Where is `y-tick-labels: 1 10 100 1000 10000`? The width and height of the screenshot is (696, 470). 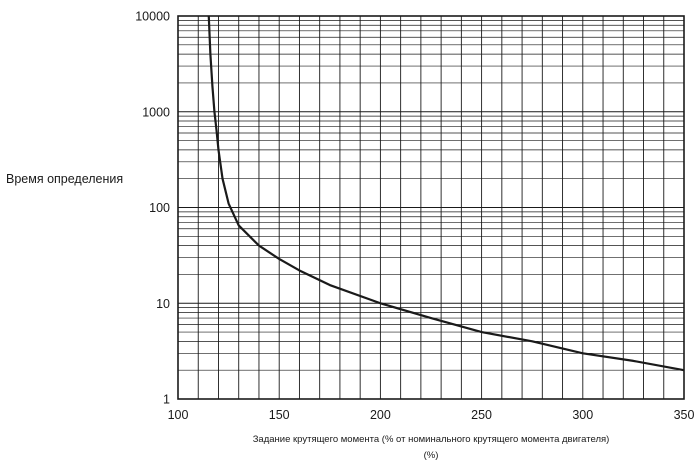 y-tick-labels: 1 10 100 1000 10000 is located at coordinates (152, 208).